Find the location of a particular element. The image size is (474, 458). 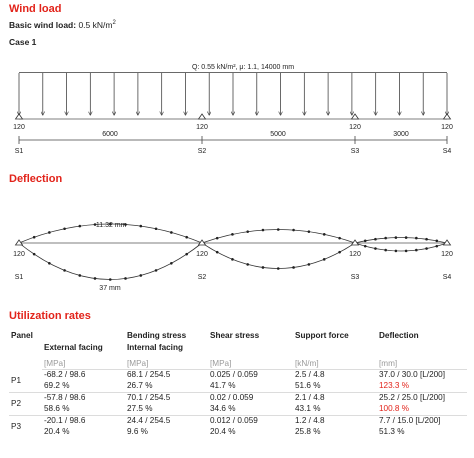

deflection-lower-label: 37 mm is located at coordinates (110, 288).